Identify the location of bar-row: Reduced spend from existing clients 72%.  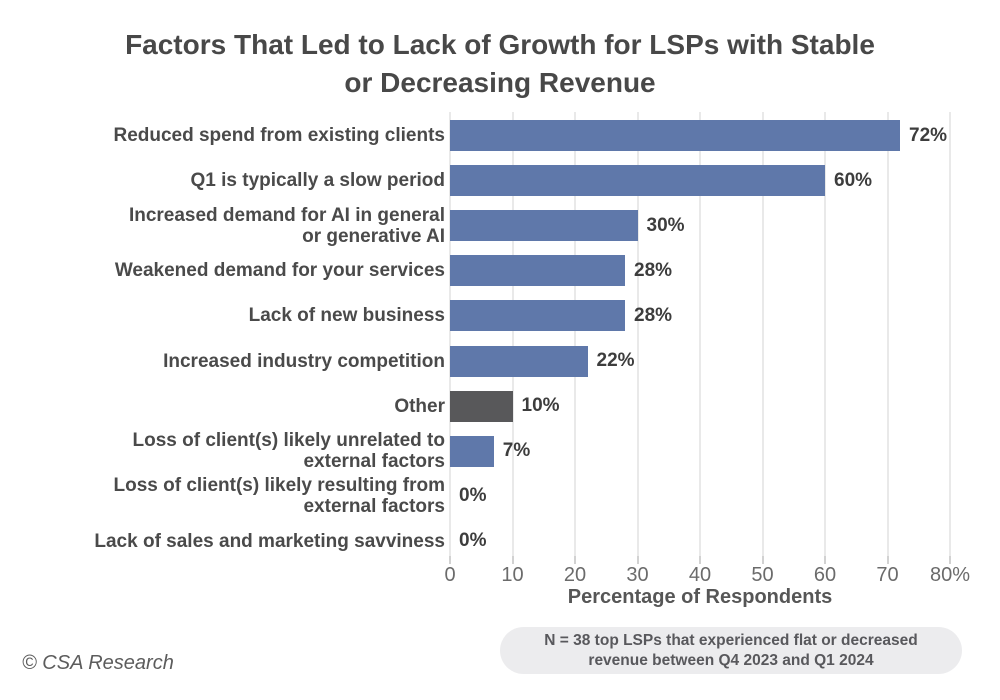
(500, 135).